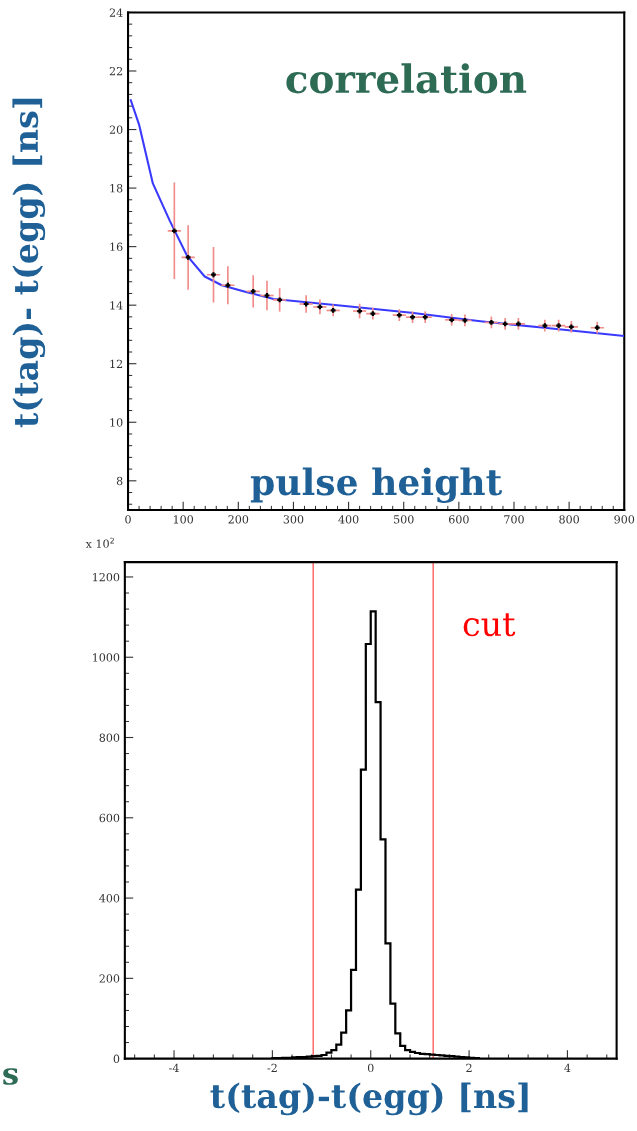 The width and height of the screenshot is (637, 1131). I want to click on x-tick-label: 500, so click(404, 519).